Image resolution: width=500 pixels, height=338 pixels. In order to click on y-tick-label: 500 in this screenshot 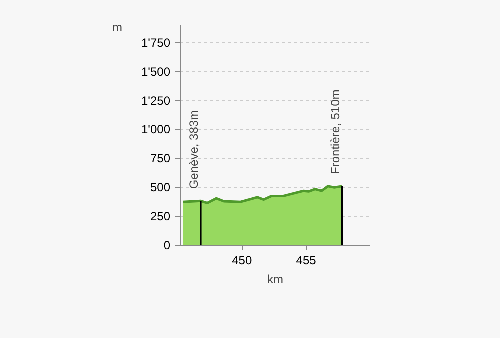, I will do `click(160, 187)`.